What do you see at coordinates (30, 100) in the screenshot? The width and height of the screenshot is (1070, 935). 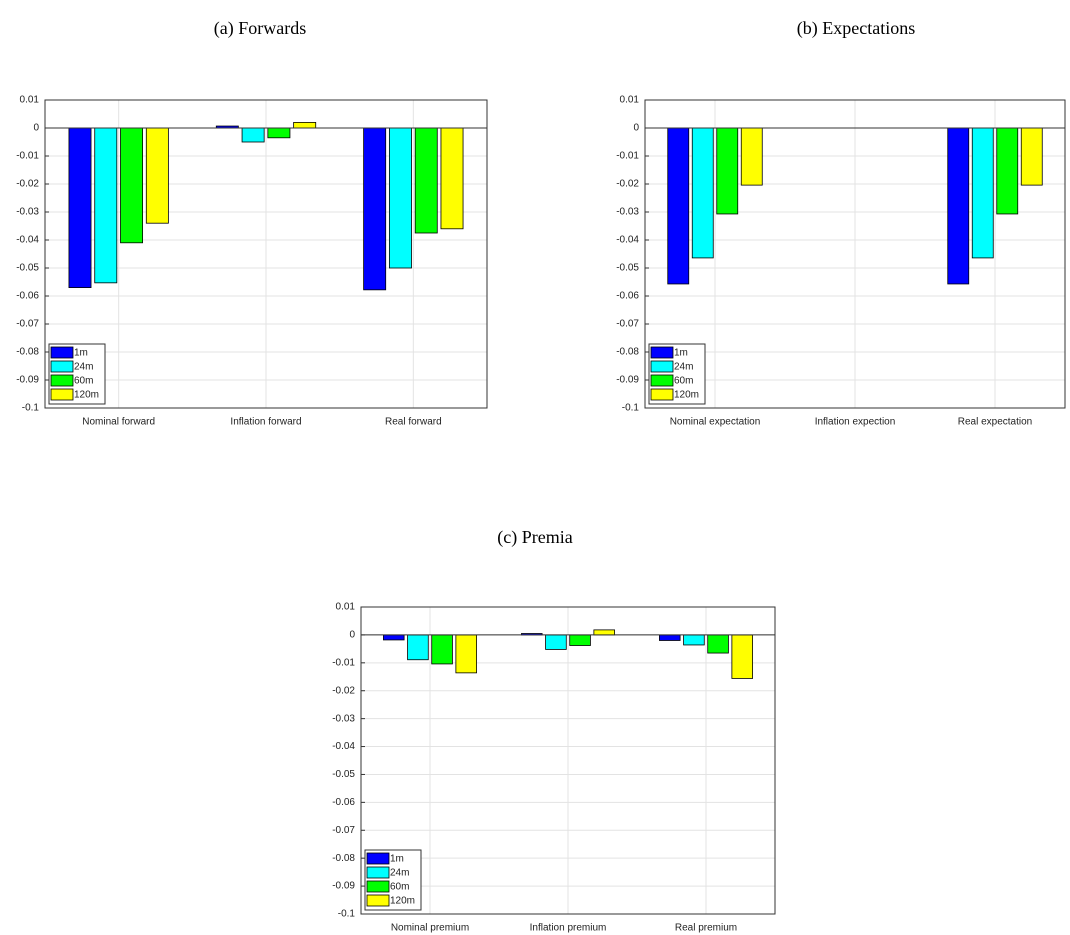 I see `y-tick-label: 0.01` at bounding box center [30, 100].